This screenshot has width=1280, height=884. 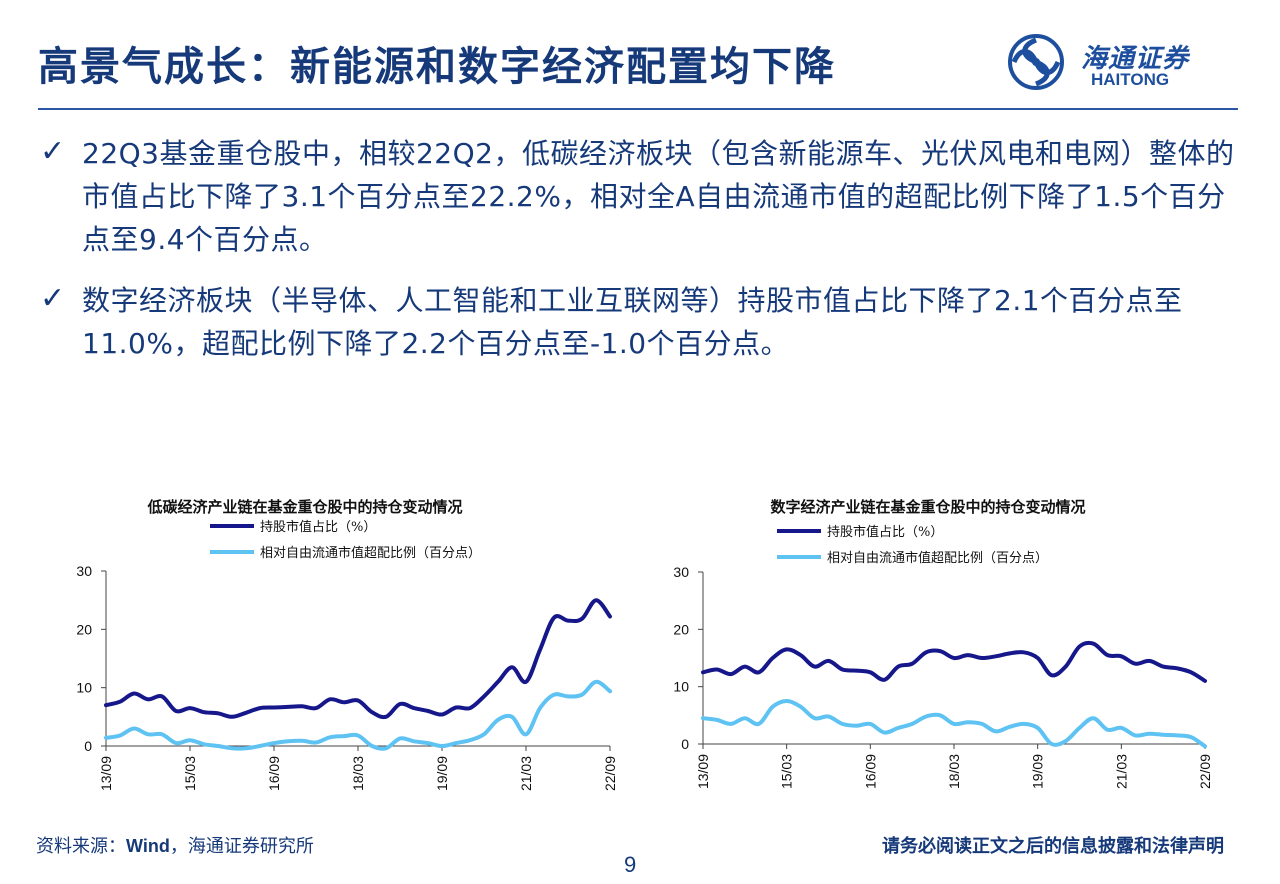 What do you see at coordinates (927, 507) in the screenshot?
I see `chart-title: 数字经济产业链在基金重仓股中的持仓变动情况` at bounding box center [927, 507].